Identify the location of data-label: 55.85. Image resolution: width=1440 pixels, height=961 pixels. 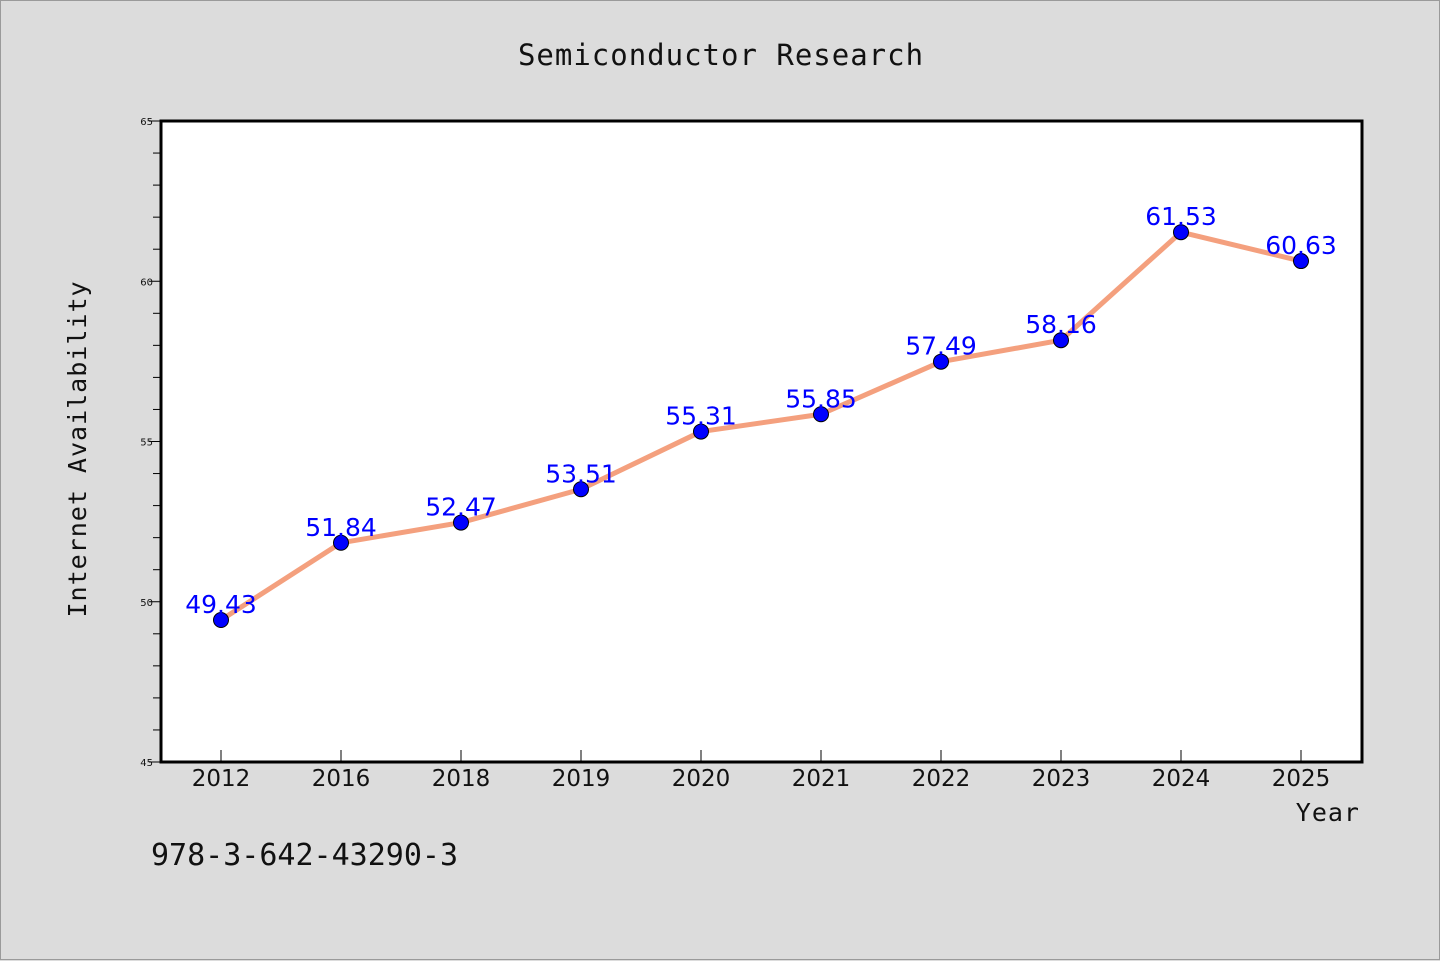
(821, 398).